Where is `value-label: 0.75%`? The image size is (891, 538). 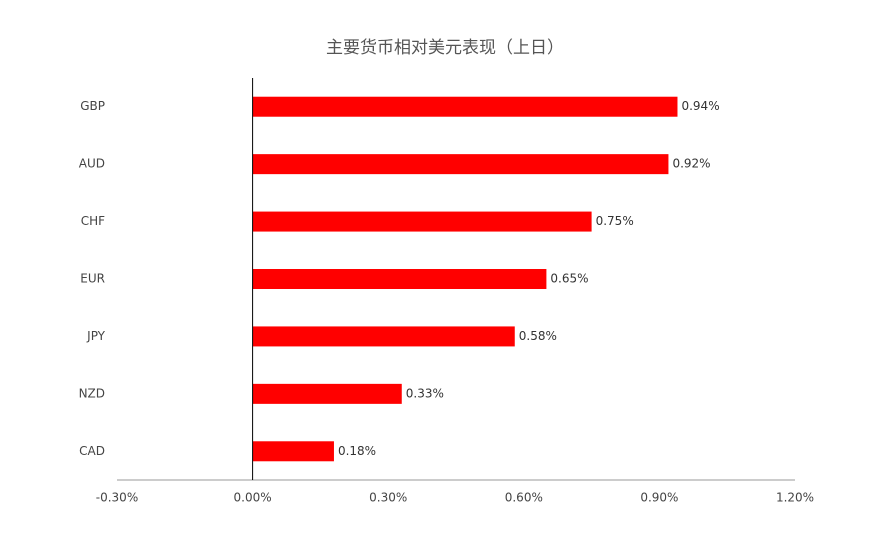 value-label: 0.75% is located at coordinates (615, 221).